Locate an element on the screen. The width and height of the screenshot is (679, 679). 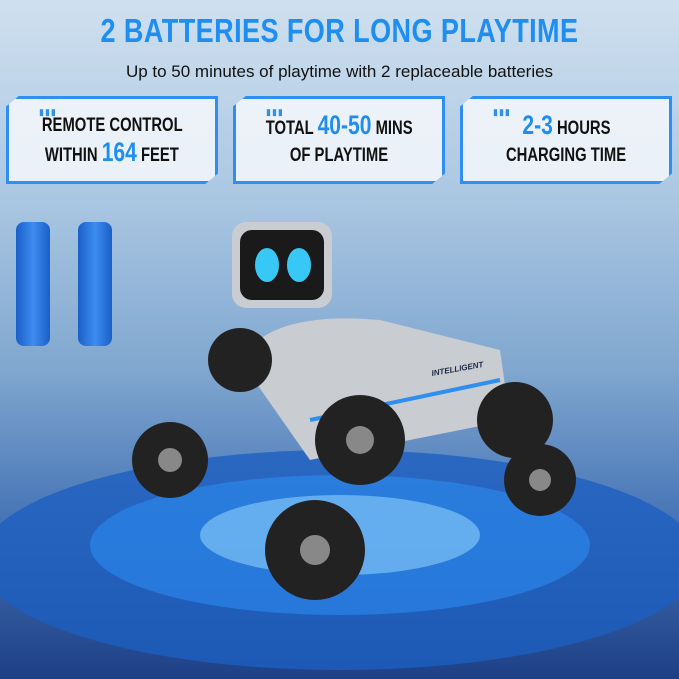
feature-card-remote-range: ▮▮▮ REMOTE CONTROL WITHIN 164 FEET is located at coordinates (112, 140).